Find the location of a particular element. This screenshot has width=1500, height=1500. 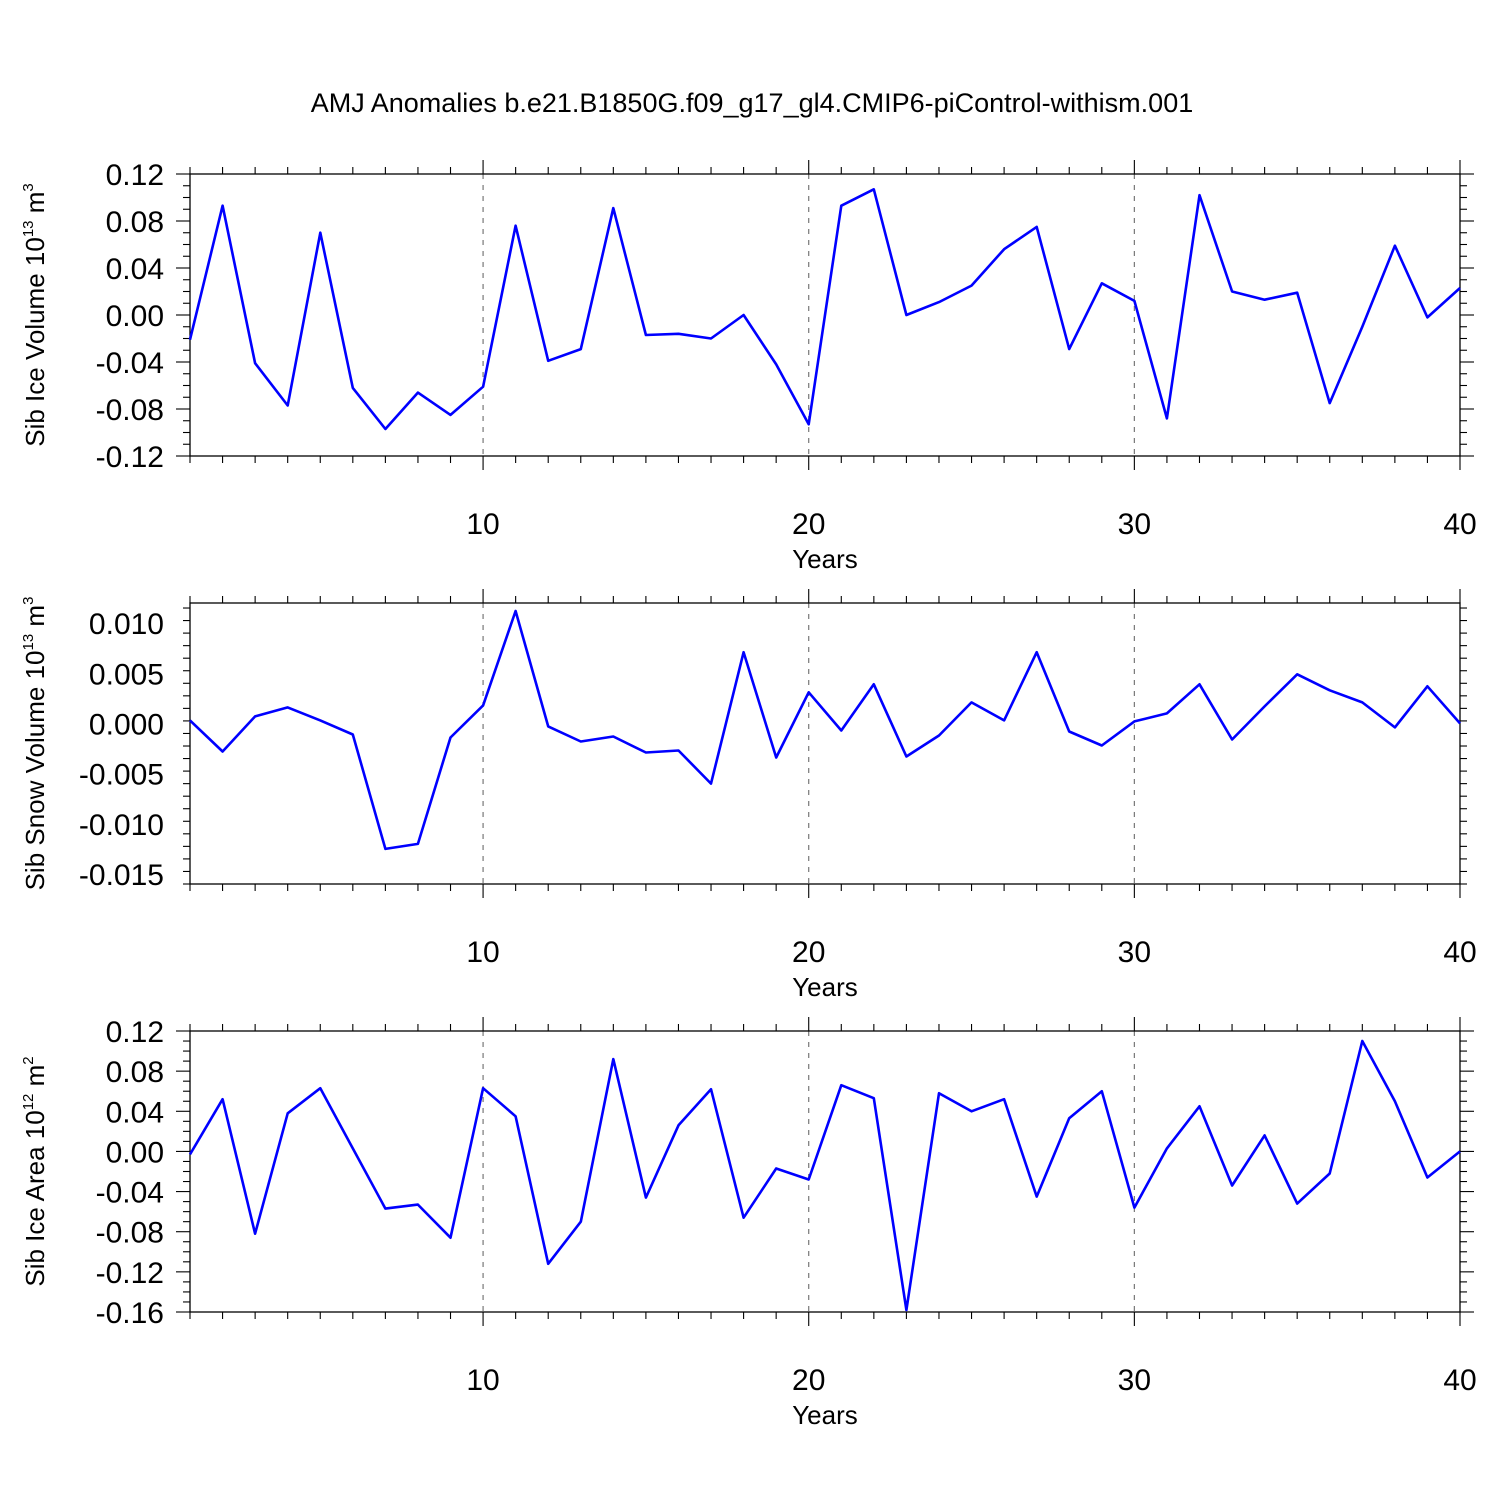

y-tick-label: 0.010 is located at coordinates (126, 624).